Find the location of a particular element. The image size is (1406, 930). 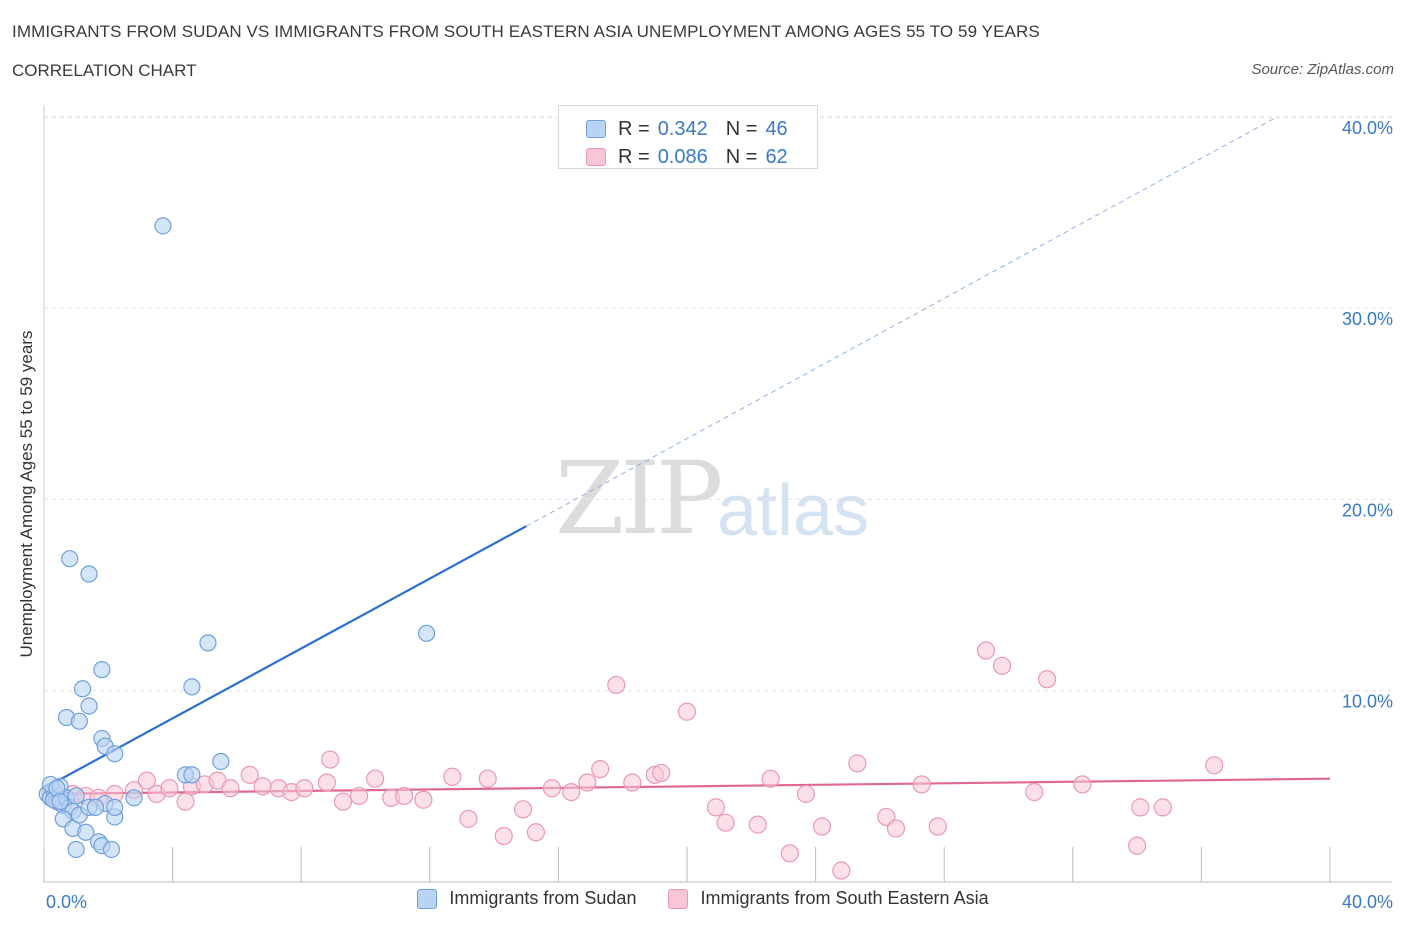

watermark-zip: ZIP is located at coordinates (639, 498).